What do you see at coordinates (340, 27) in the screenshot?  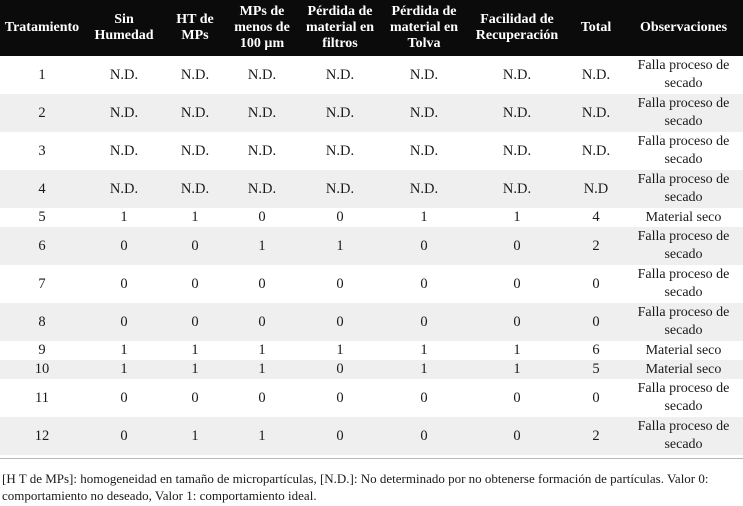 I see `column-header: Pérdida de material en filtros` at bounding box center [340, 27].